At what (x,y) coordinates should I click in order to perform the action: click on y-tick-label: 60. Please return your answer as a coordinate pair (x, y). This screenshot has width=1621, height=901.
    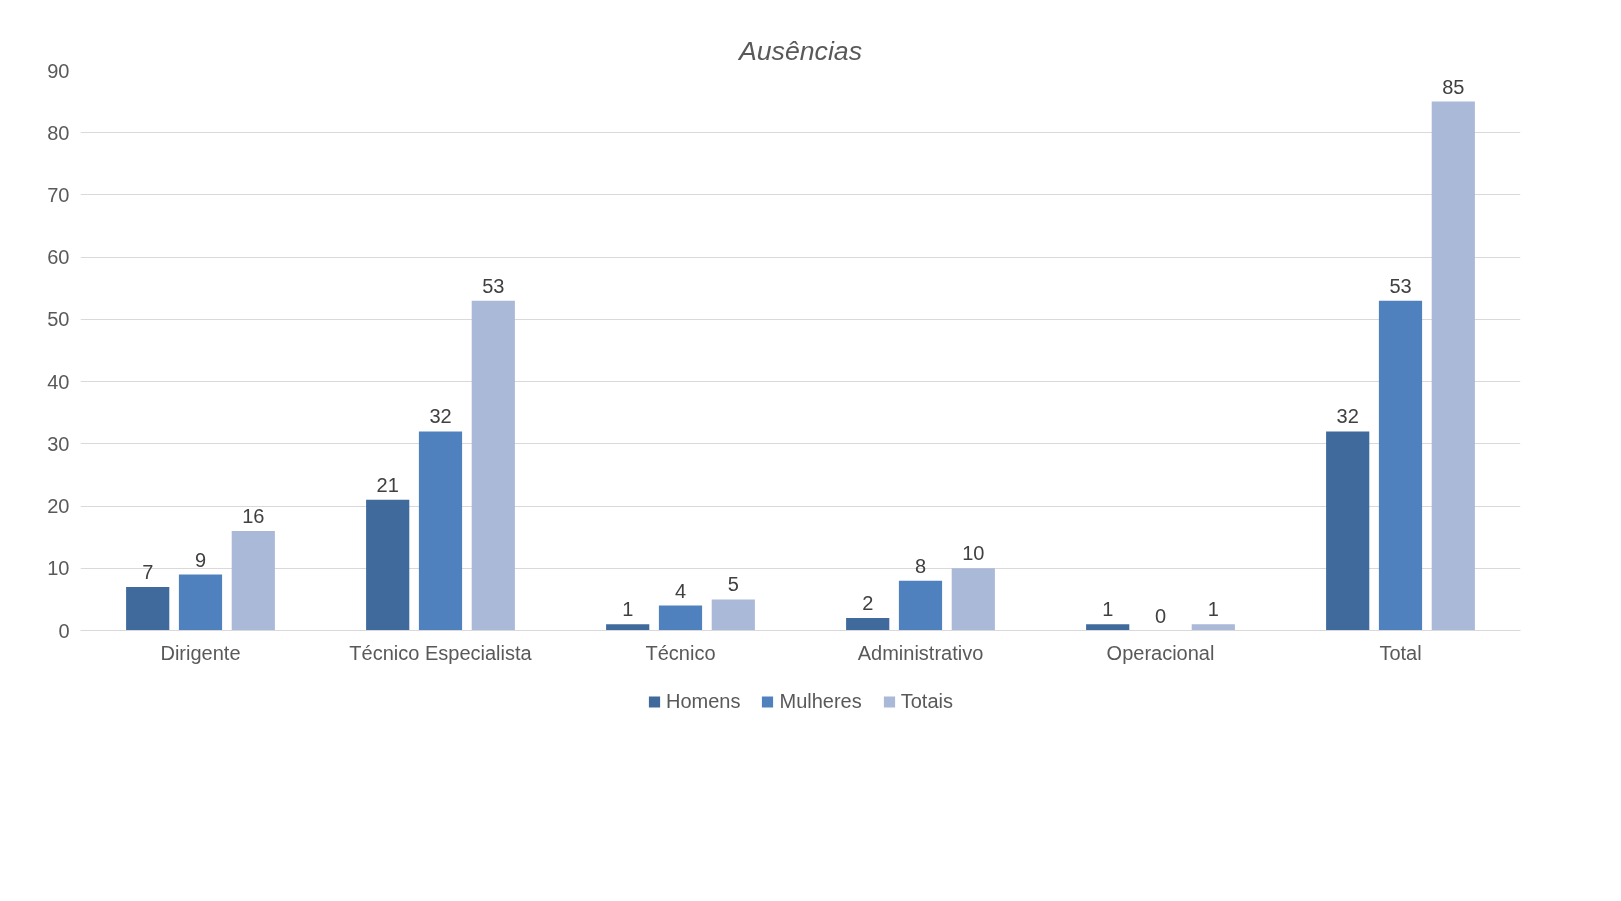
    Looking at the image, I should click on (58, 257).